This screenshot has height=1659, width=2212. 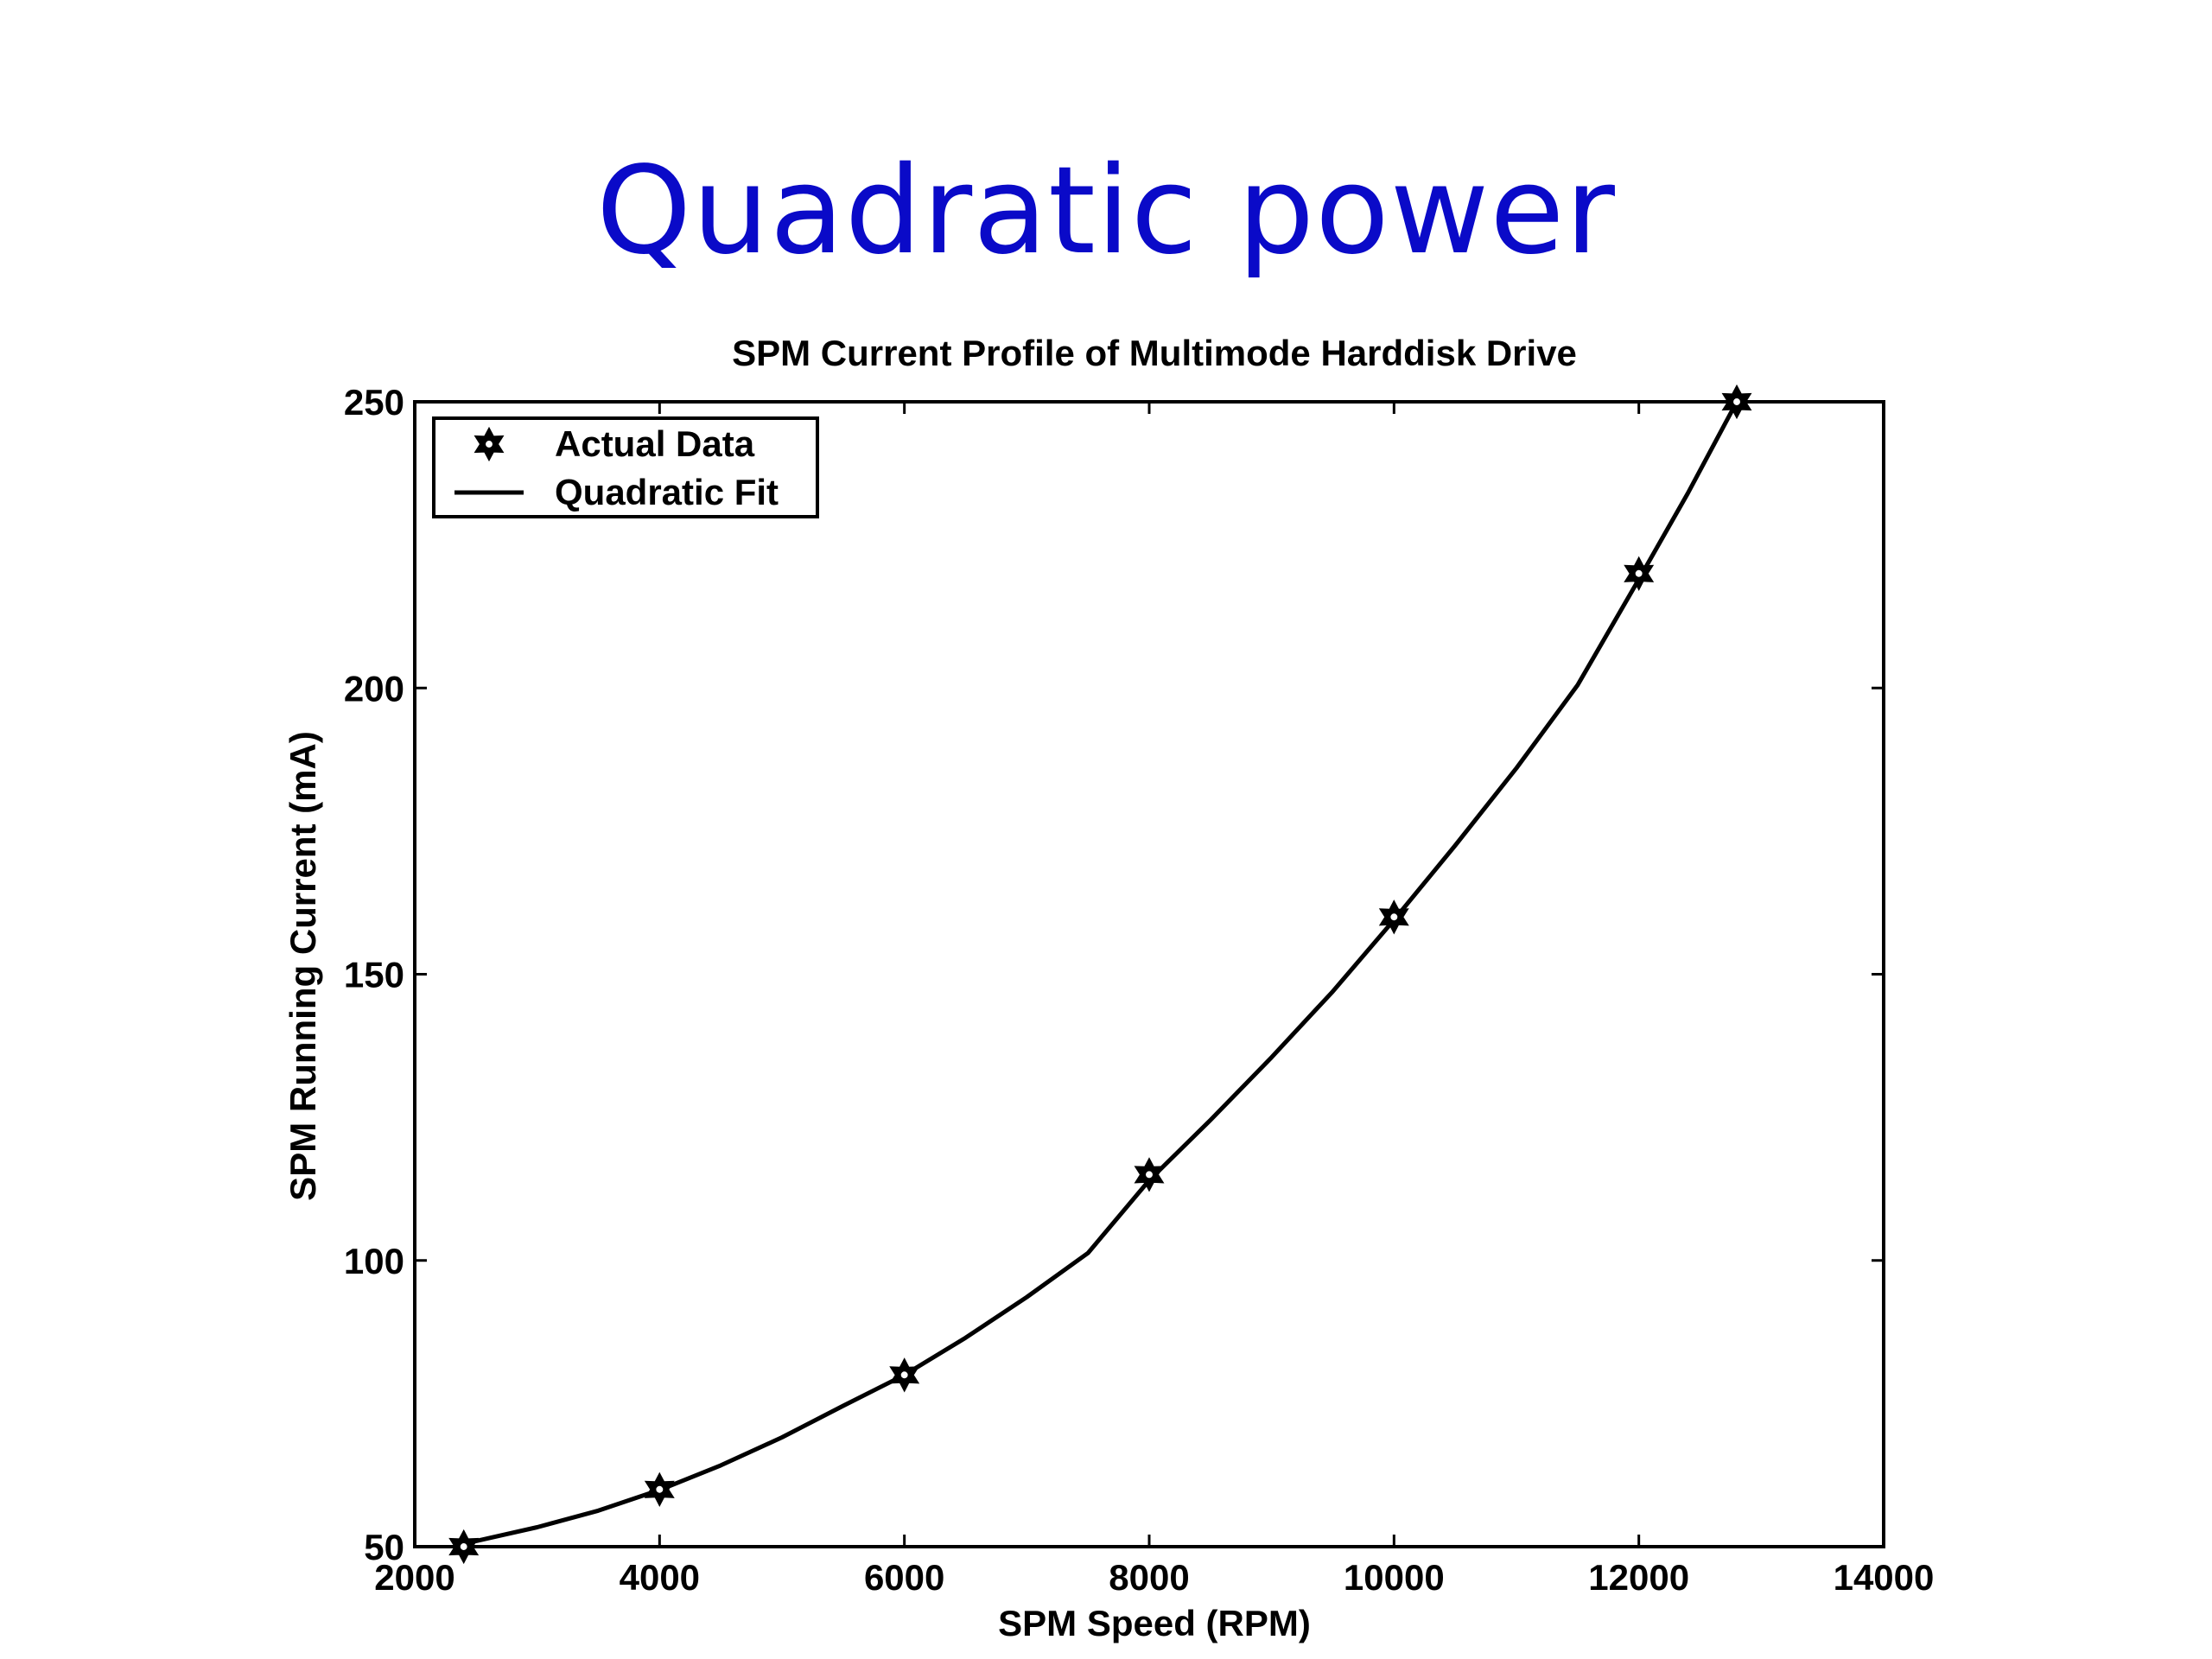 I want to click on x-tick-label: 6000, so click(x=904, y=1577).